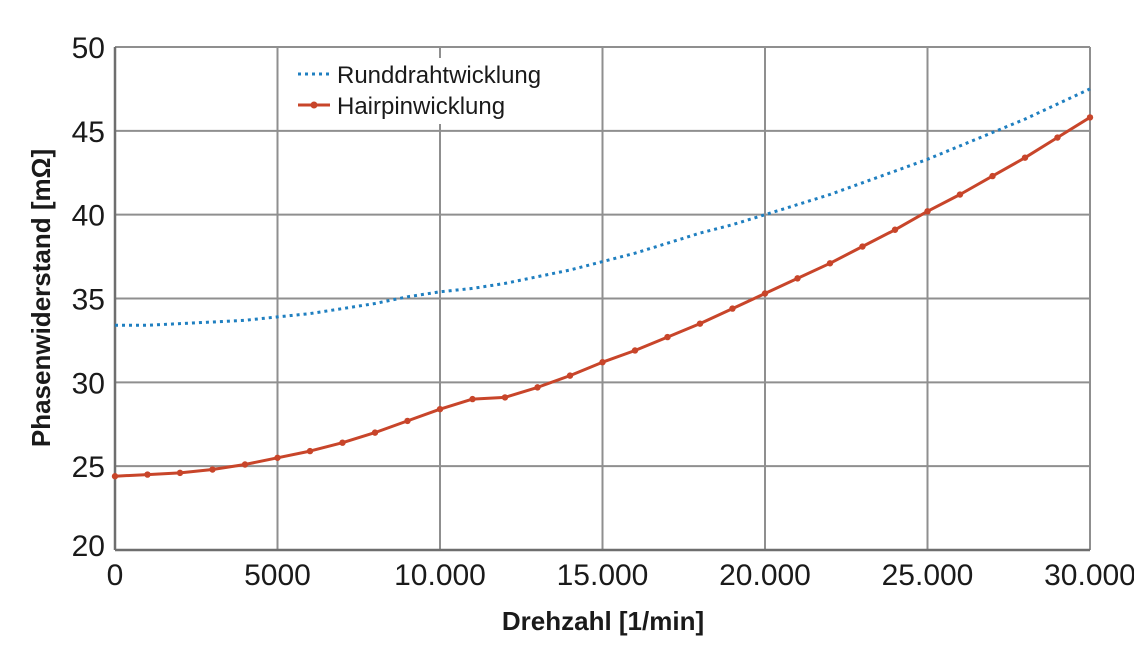  Describe the element at coordinates (603, 621) in the screenshot. I see `x-axis-title: Drehzahl [1/min]` at that location.